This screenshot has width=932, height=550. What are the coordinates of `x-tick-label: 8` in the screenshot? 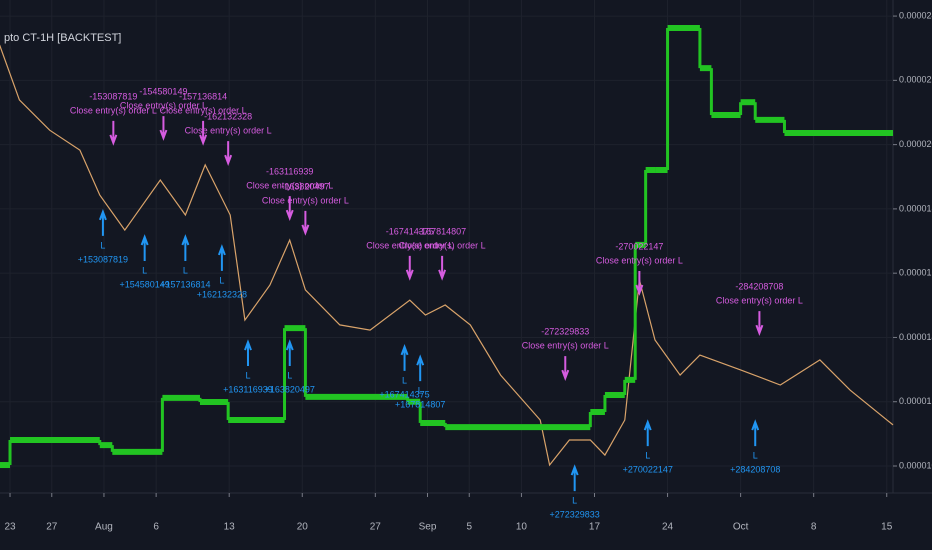 It's located at (814, 527).